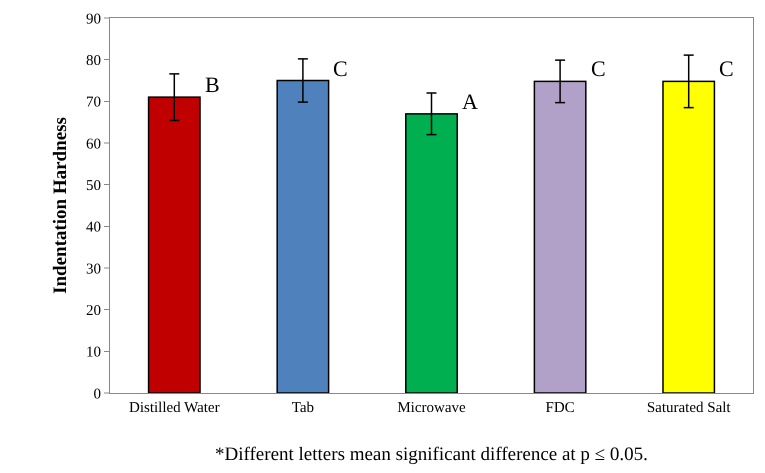  I want to click on y-tick-label: 0, so click(97, 394).